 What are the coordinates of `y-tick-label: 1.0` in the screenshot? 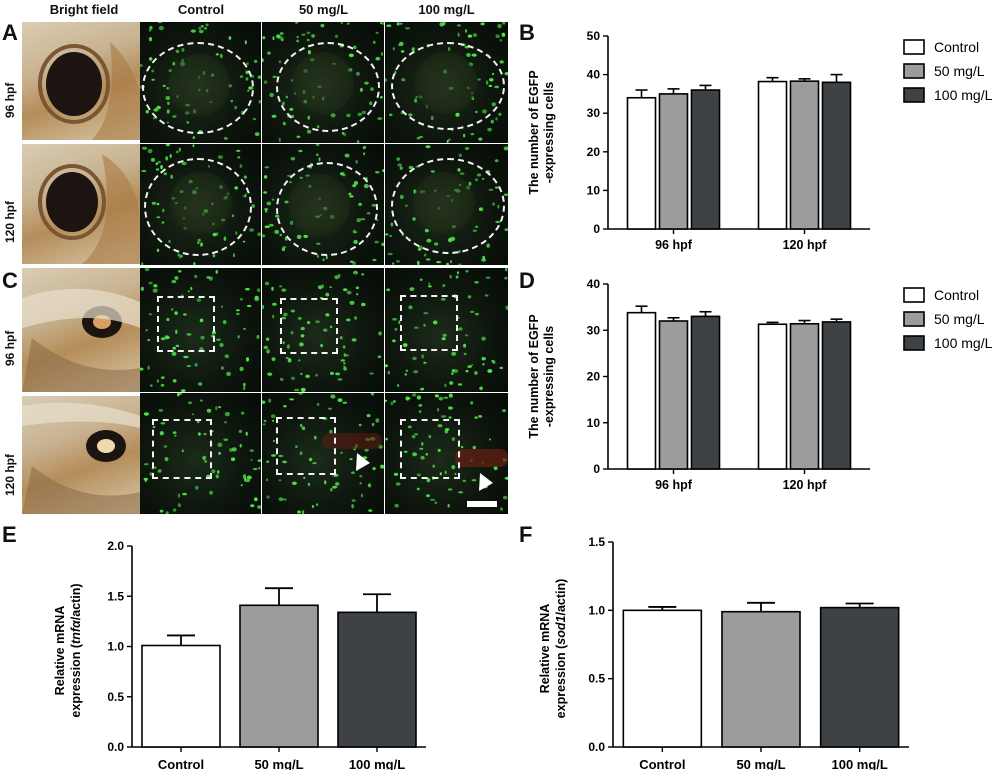 It's located at (115, 647).